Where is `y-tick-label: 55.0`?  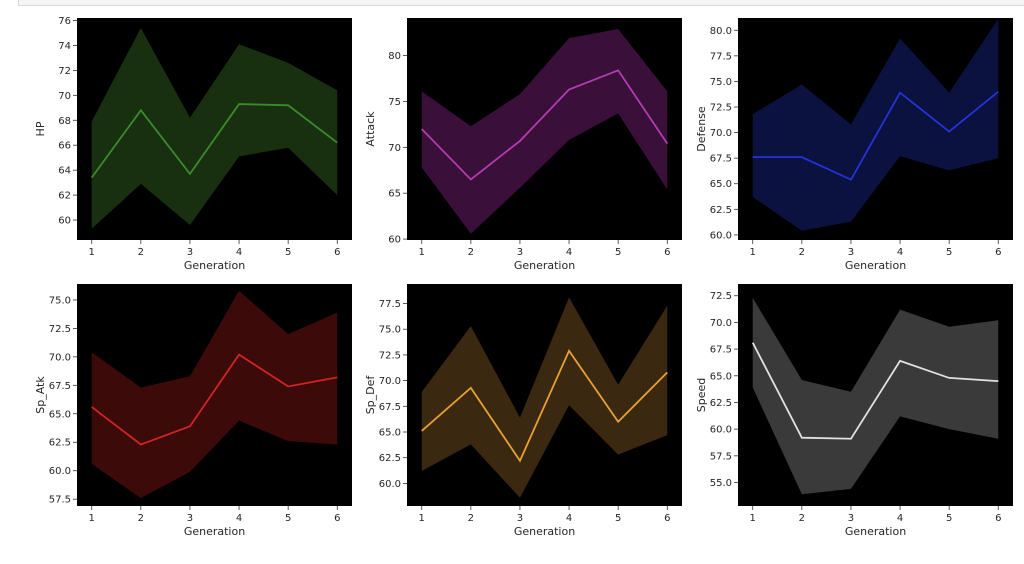
y-tick-label: 55.0 is located at coordinates (721, 483).